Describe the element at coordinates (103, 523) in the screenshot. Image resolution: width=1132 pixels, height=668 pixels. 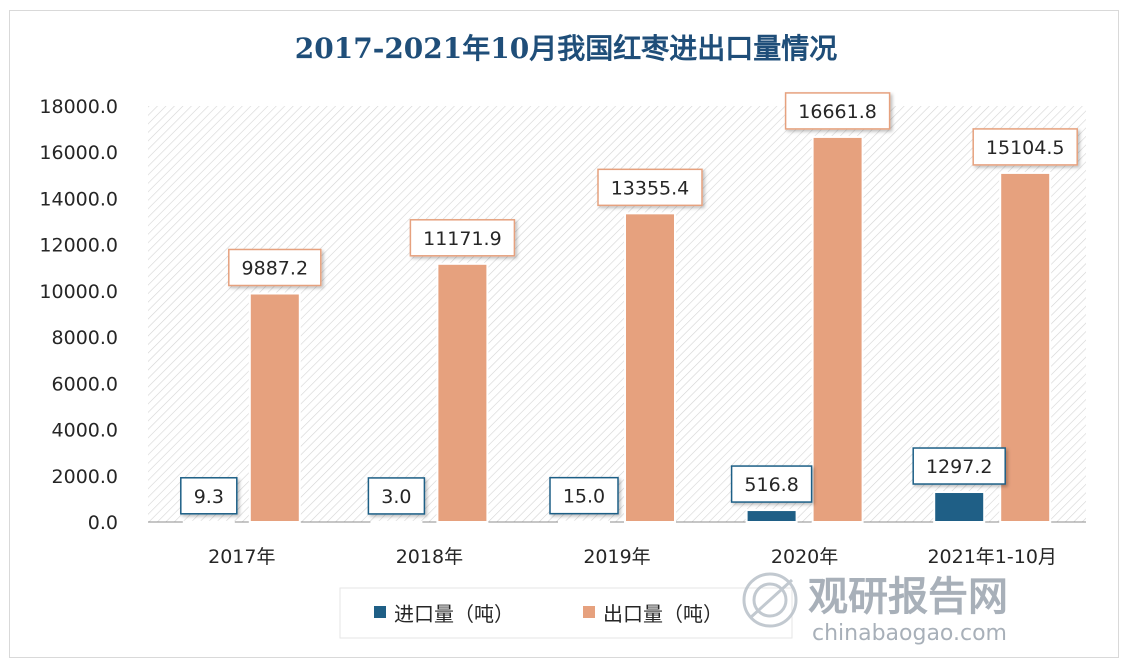
I see `y-tick-label: 0.0` at that location.